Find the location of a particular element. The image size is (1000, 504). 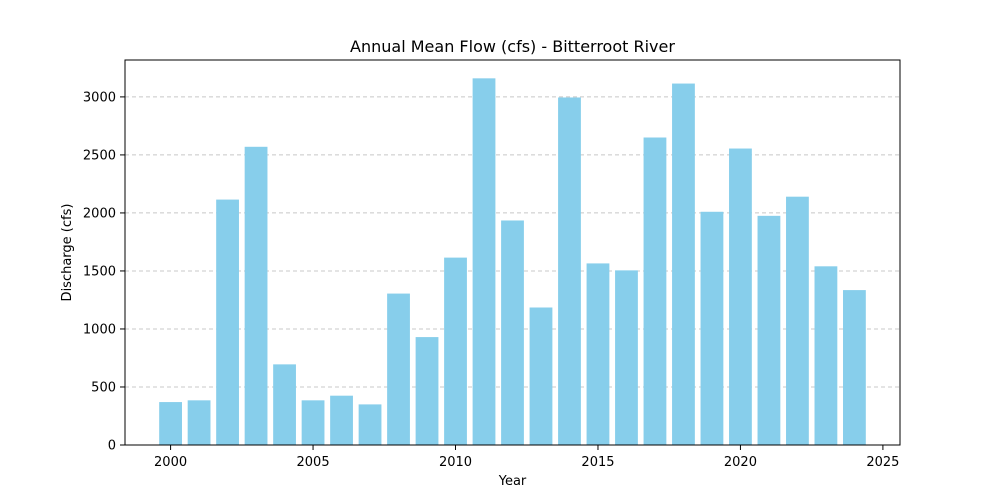

y-tick-label: 1000 is located at coordinates (99, 329).